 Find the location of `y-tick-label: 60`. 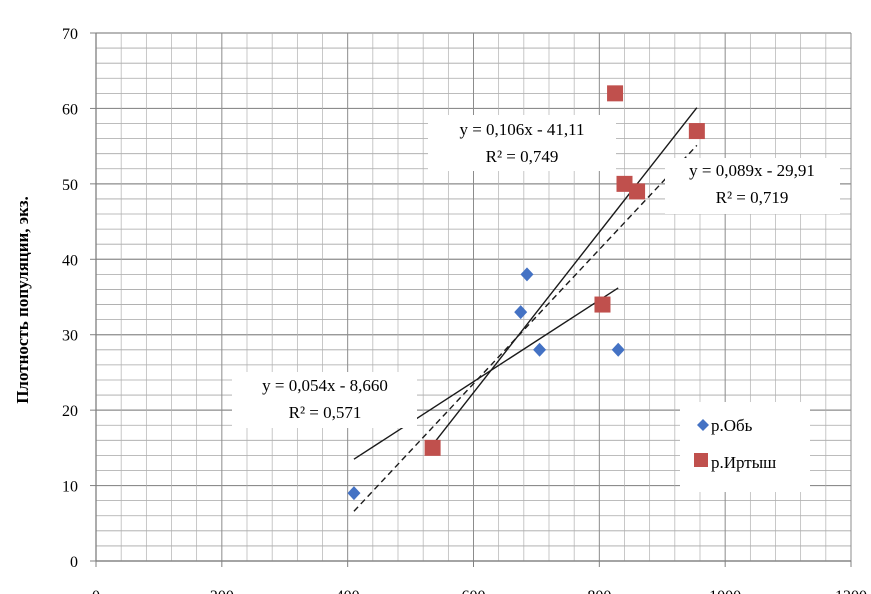

y-tick-label: 60 is located at coordinates (70, 109).